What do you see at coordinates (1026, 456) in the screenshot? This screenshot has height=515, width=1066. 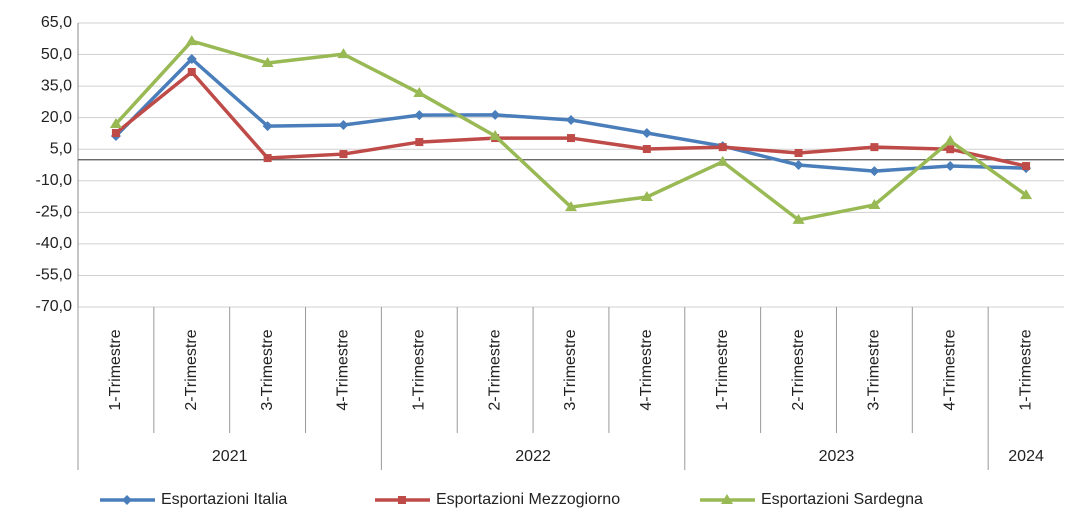 I see `group-label: 2024` at bounding box center [1026, 456].